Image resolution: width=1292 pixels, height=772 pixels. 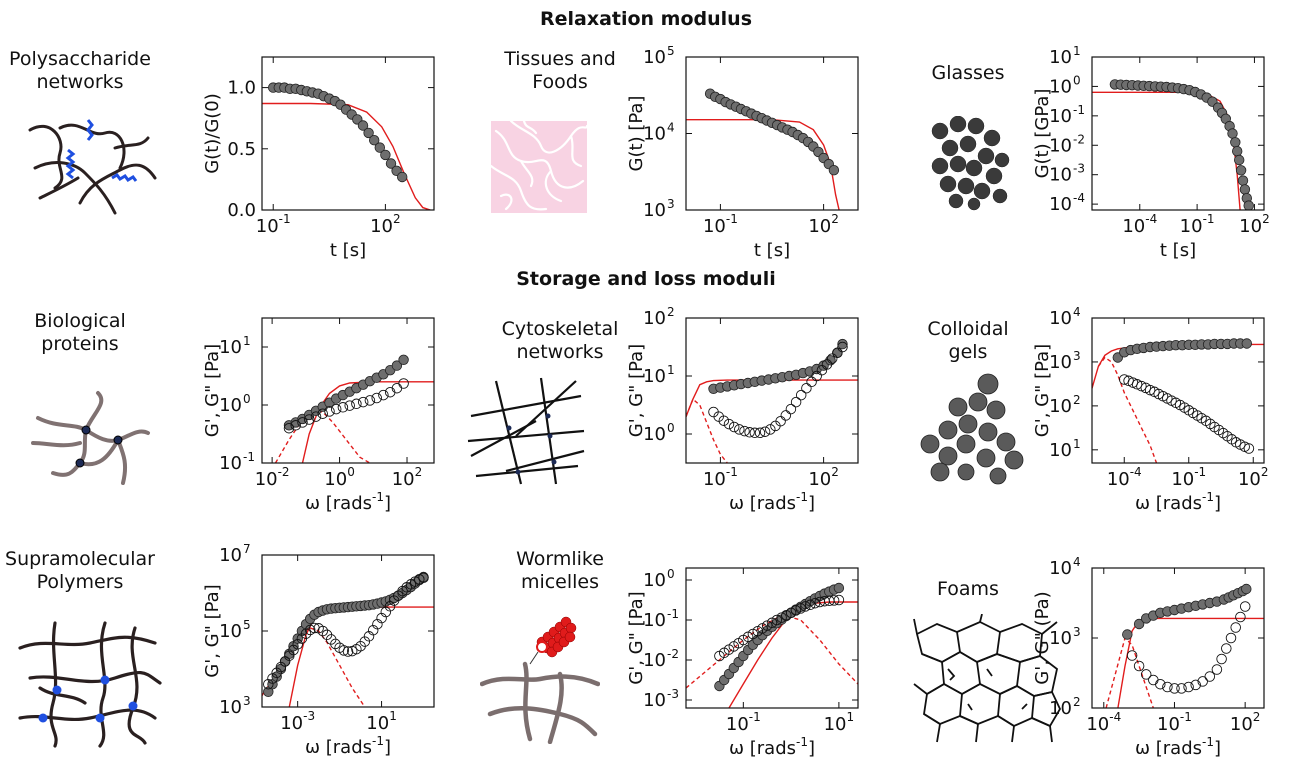 I want to click on y-tick-exponent: 7, so click(x=247, y=549).